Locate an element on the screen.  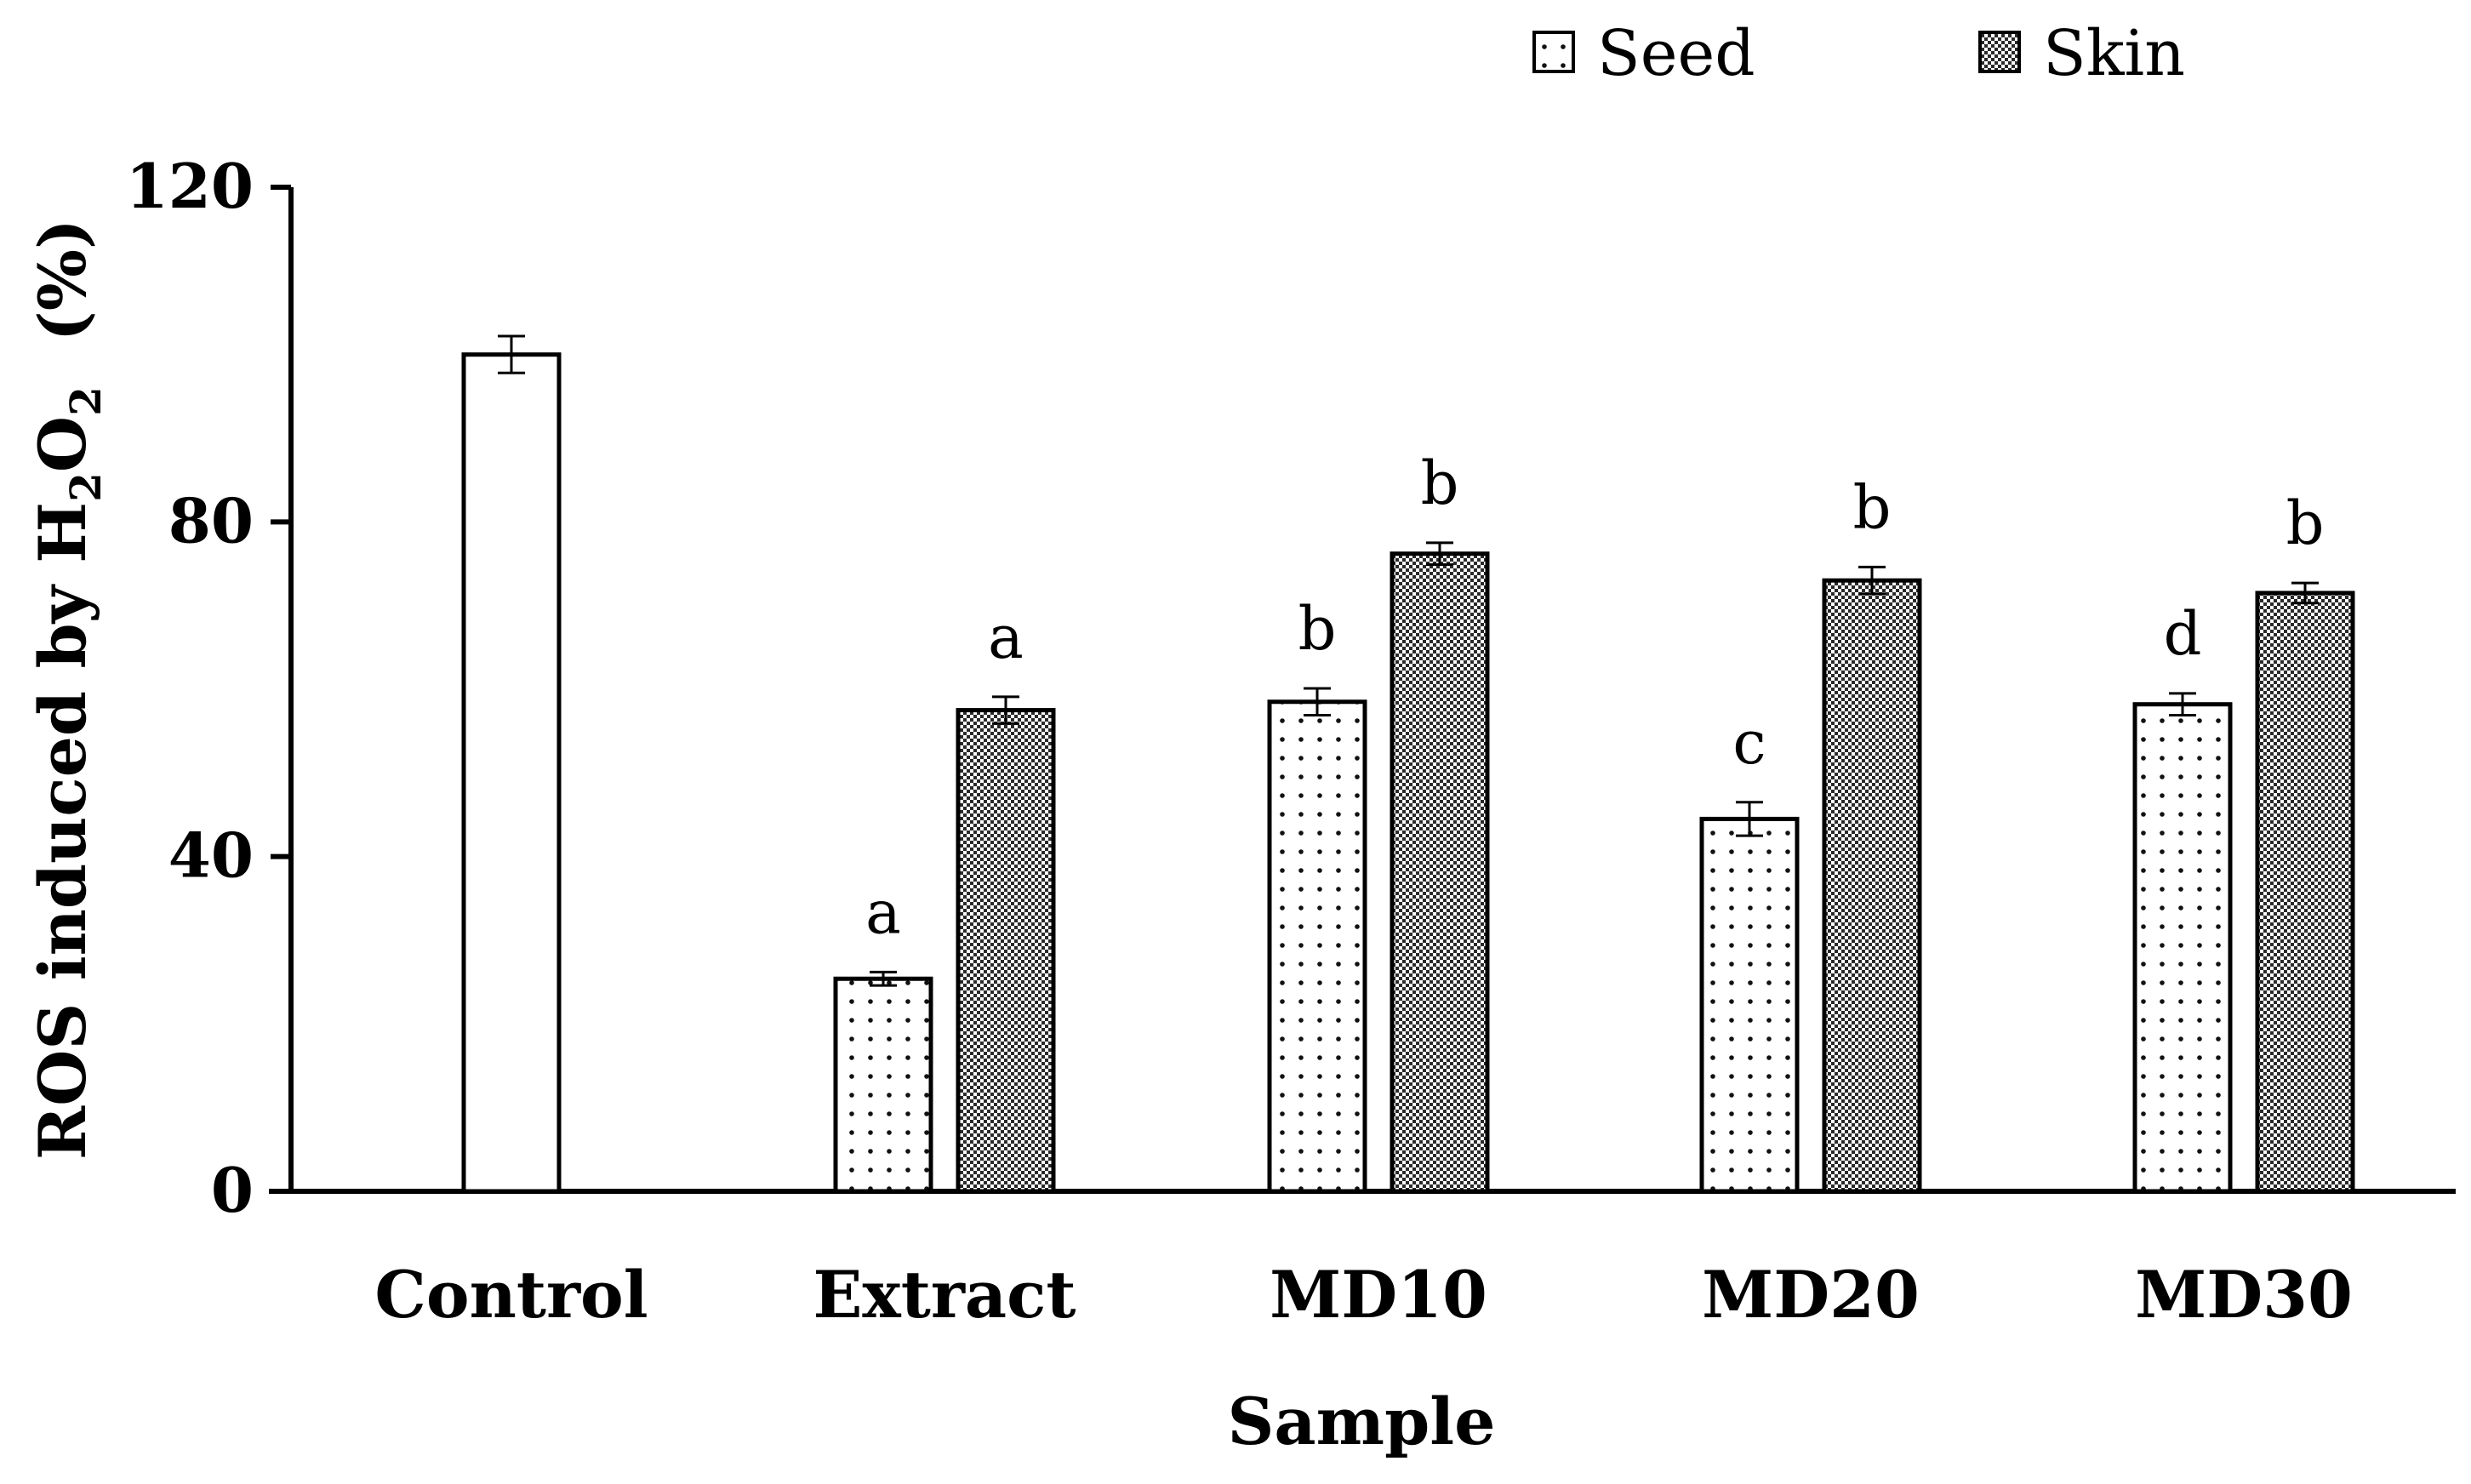
legend-label-skin: Skin is located at coordinates (2114, 53).